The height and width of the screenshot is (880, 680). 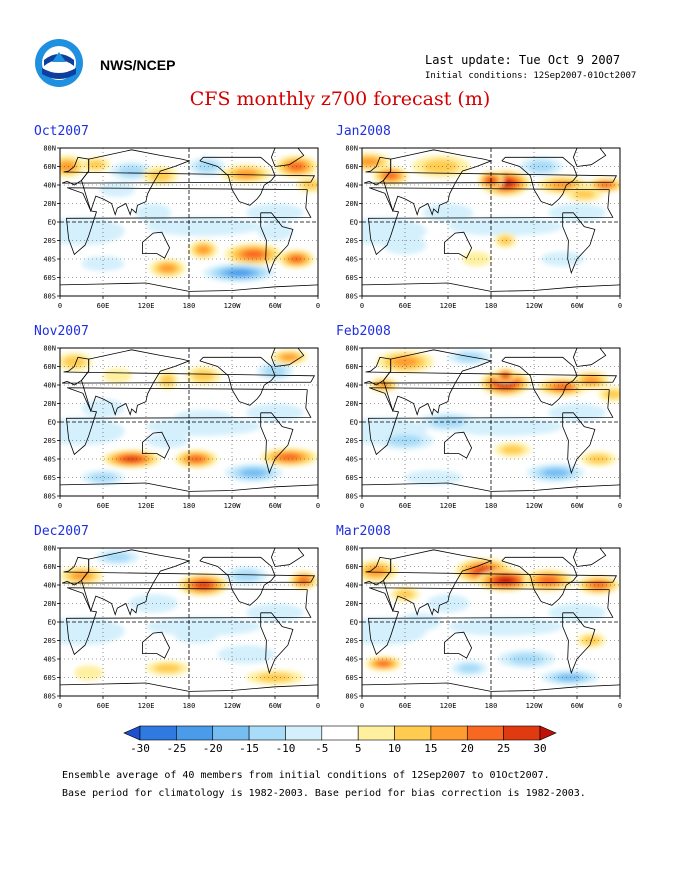 What do you see at coordinates (140, 748) in the screenshot?
I see `colorbar-tick-label: -30` at bounding box center [140, 748].